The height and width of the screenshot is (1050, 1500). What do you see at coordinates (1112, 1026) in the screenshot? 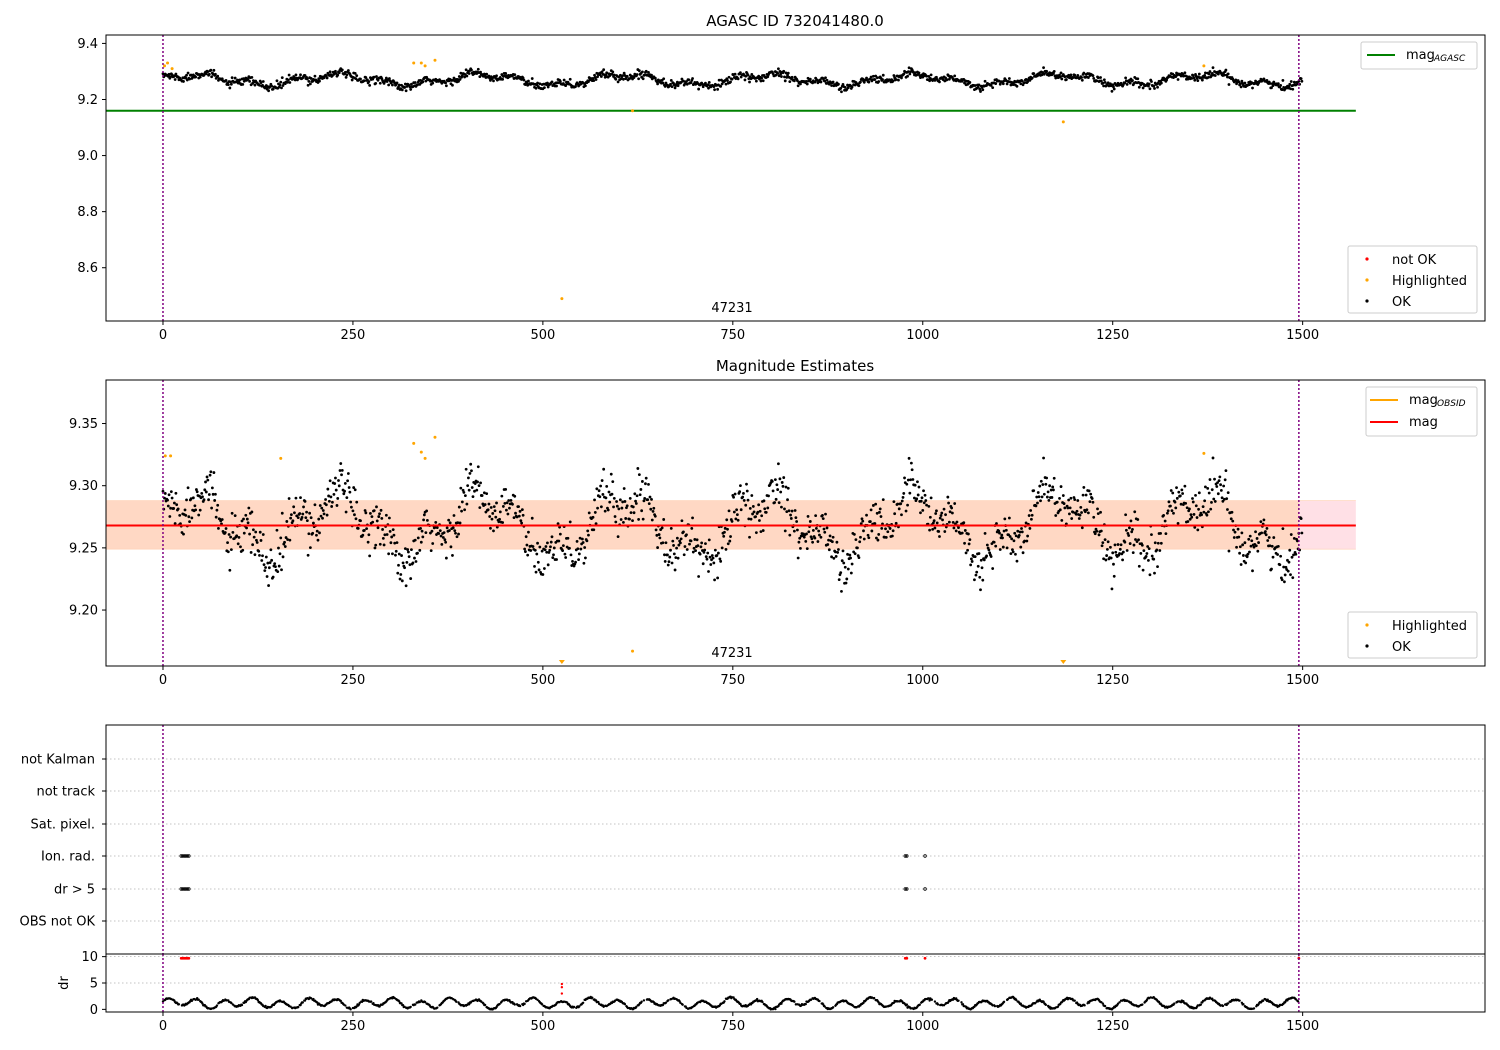
I see `x-tick-label: 1250` at bounding box center [1112, 1026].